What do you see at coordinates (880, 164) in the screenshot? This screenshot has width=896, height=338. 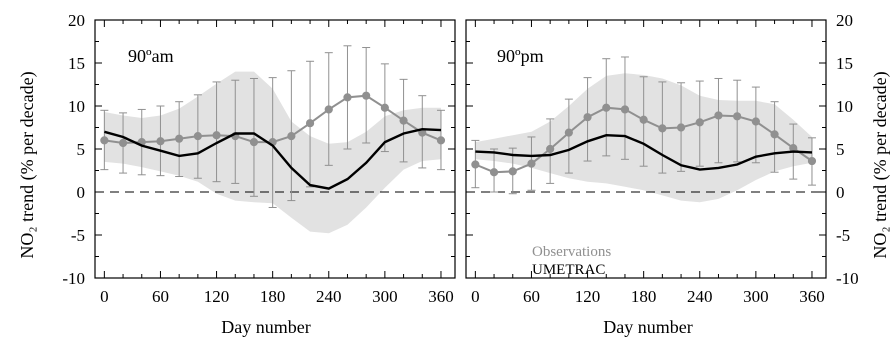 I see `right-y-axis-title: NO₂ trend (% per decade)` at bounding box center [880, 164].